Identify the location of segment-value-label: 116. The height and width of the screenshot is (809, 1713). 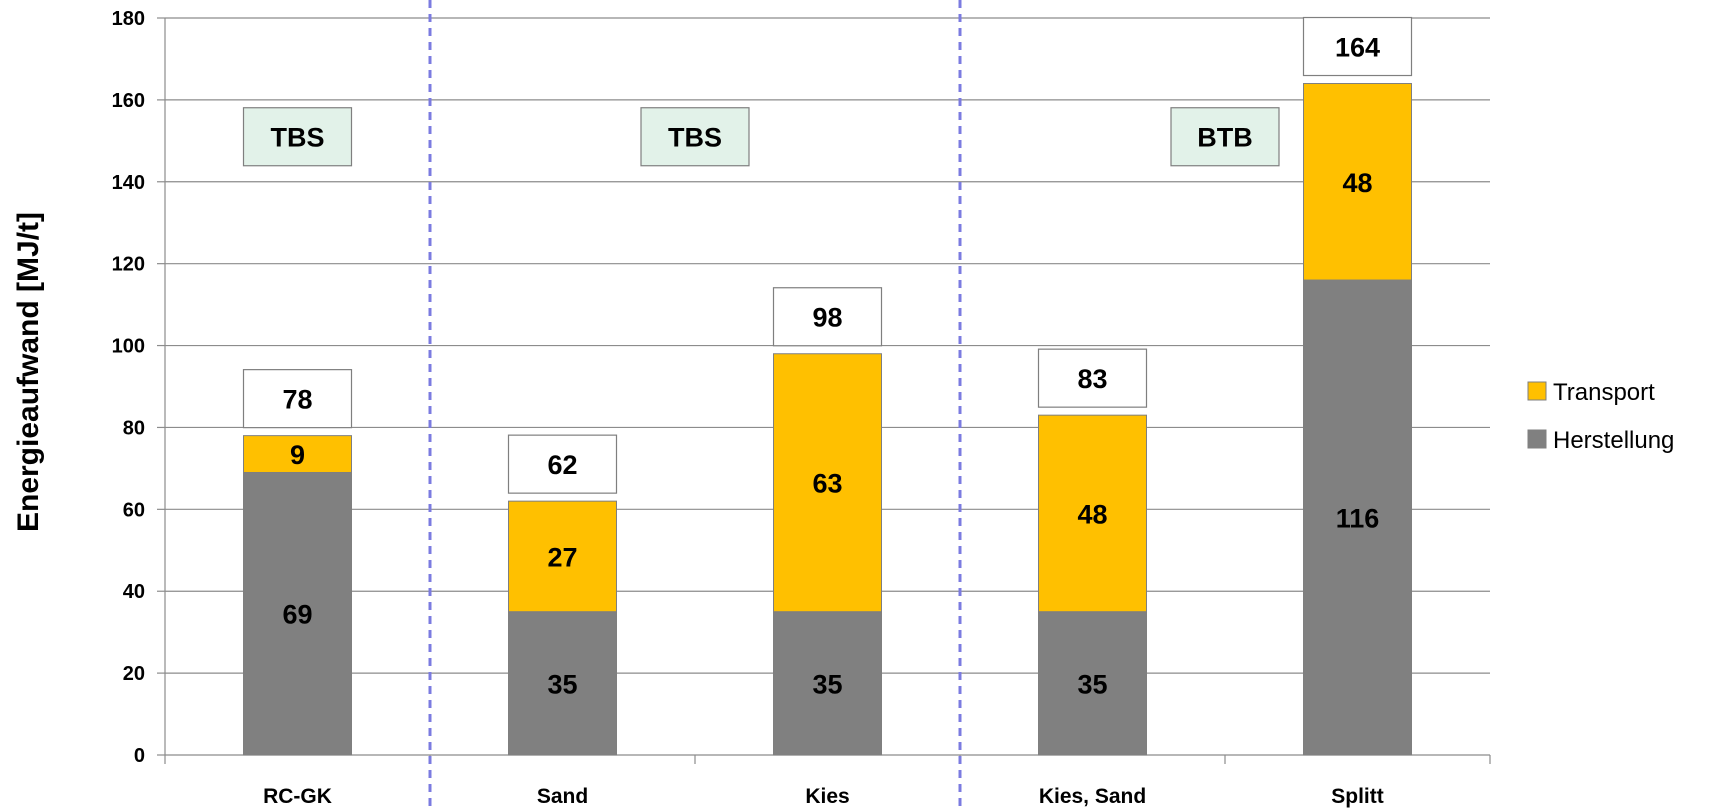
(1358, 519).